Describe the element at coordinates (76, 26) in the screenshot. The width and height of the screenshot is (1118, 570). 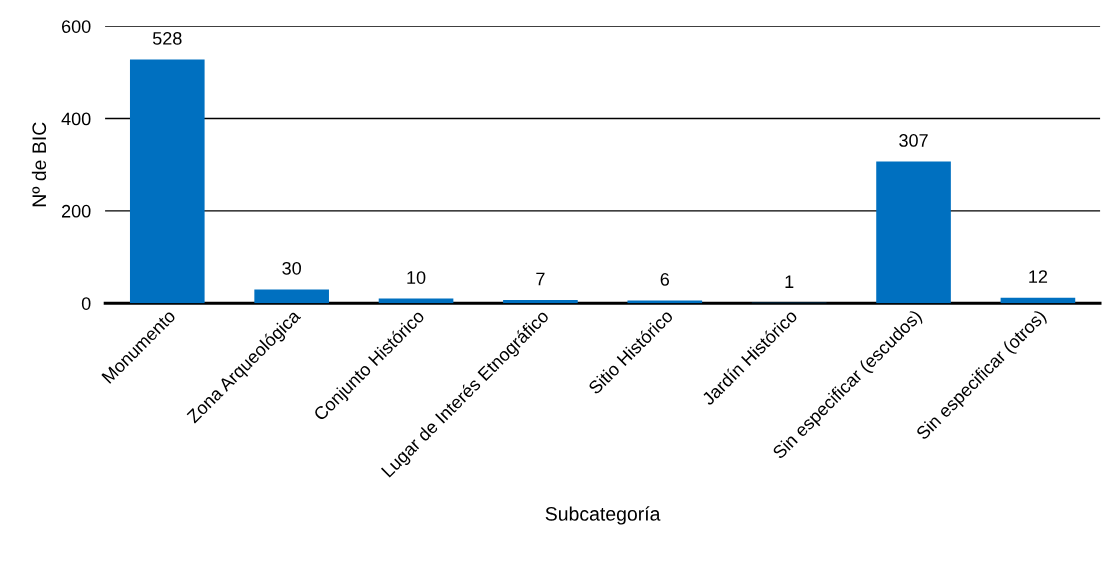
I see `y-tick-label: 600` at that location.